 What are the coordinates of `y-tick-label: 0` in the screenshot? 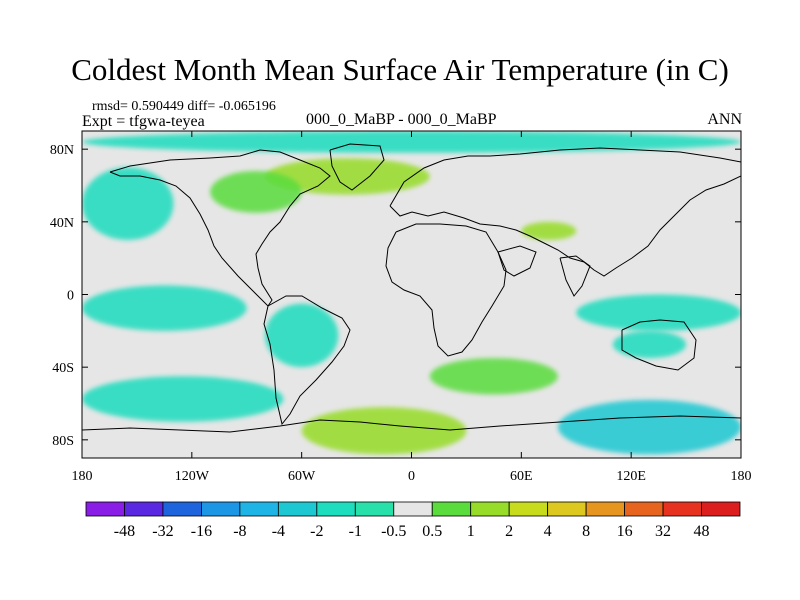 It's located at (70, 296).